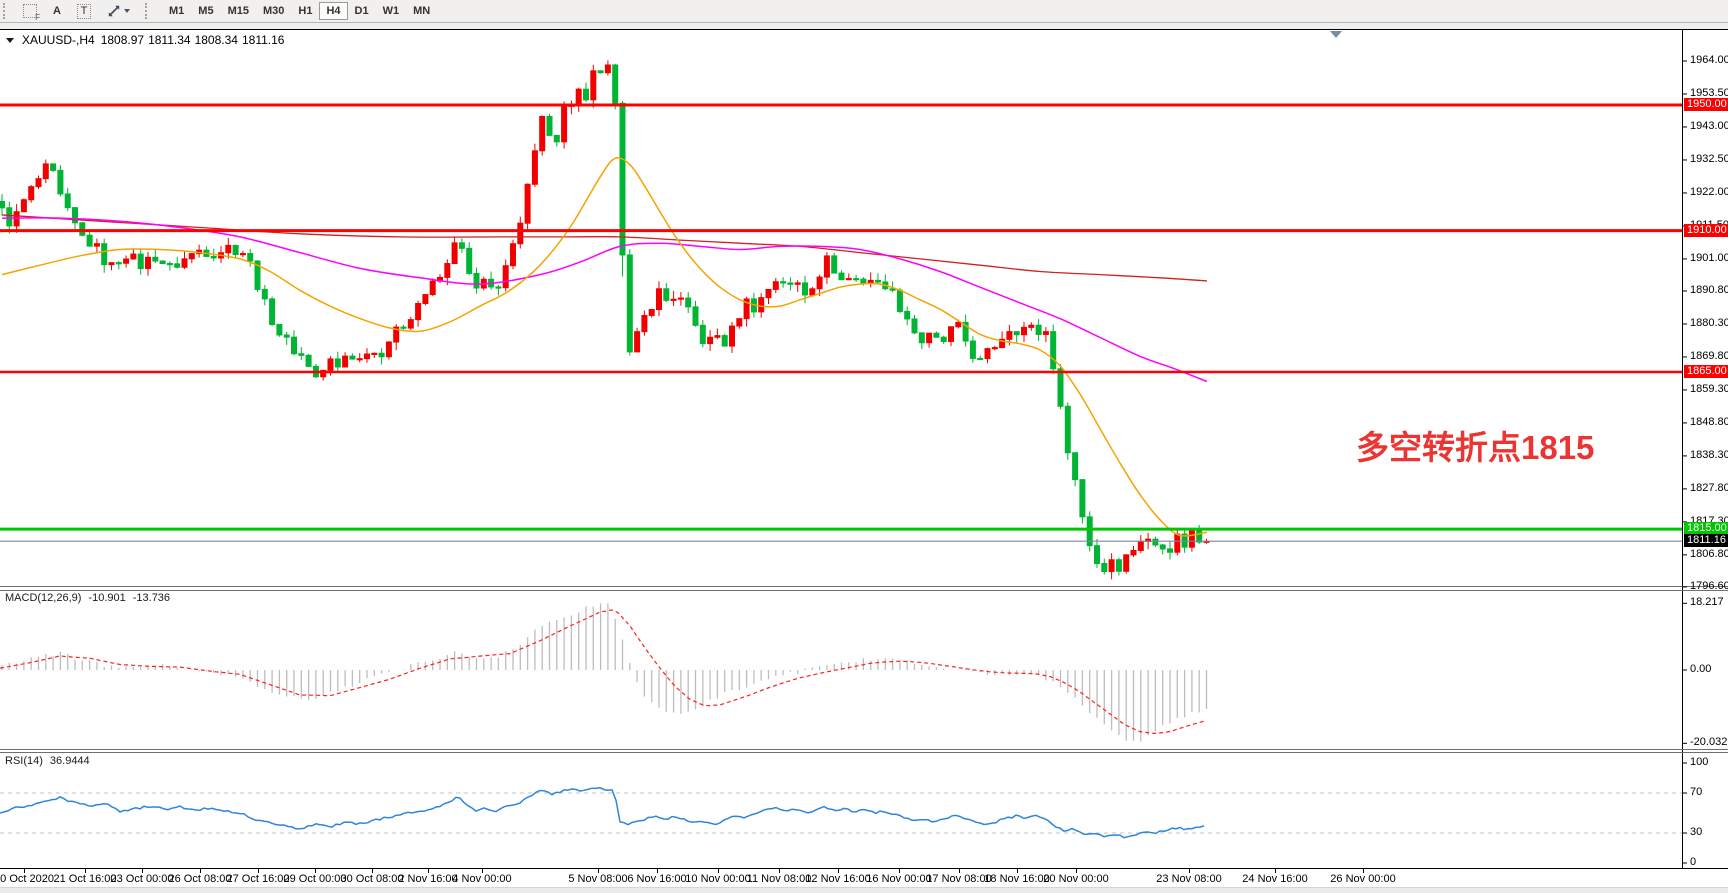 This screenshot has height=893, width=1728. I want to click on rsi-header: RSI(14) 36.9444, so click(47, 761).